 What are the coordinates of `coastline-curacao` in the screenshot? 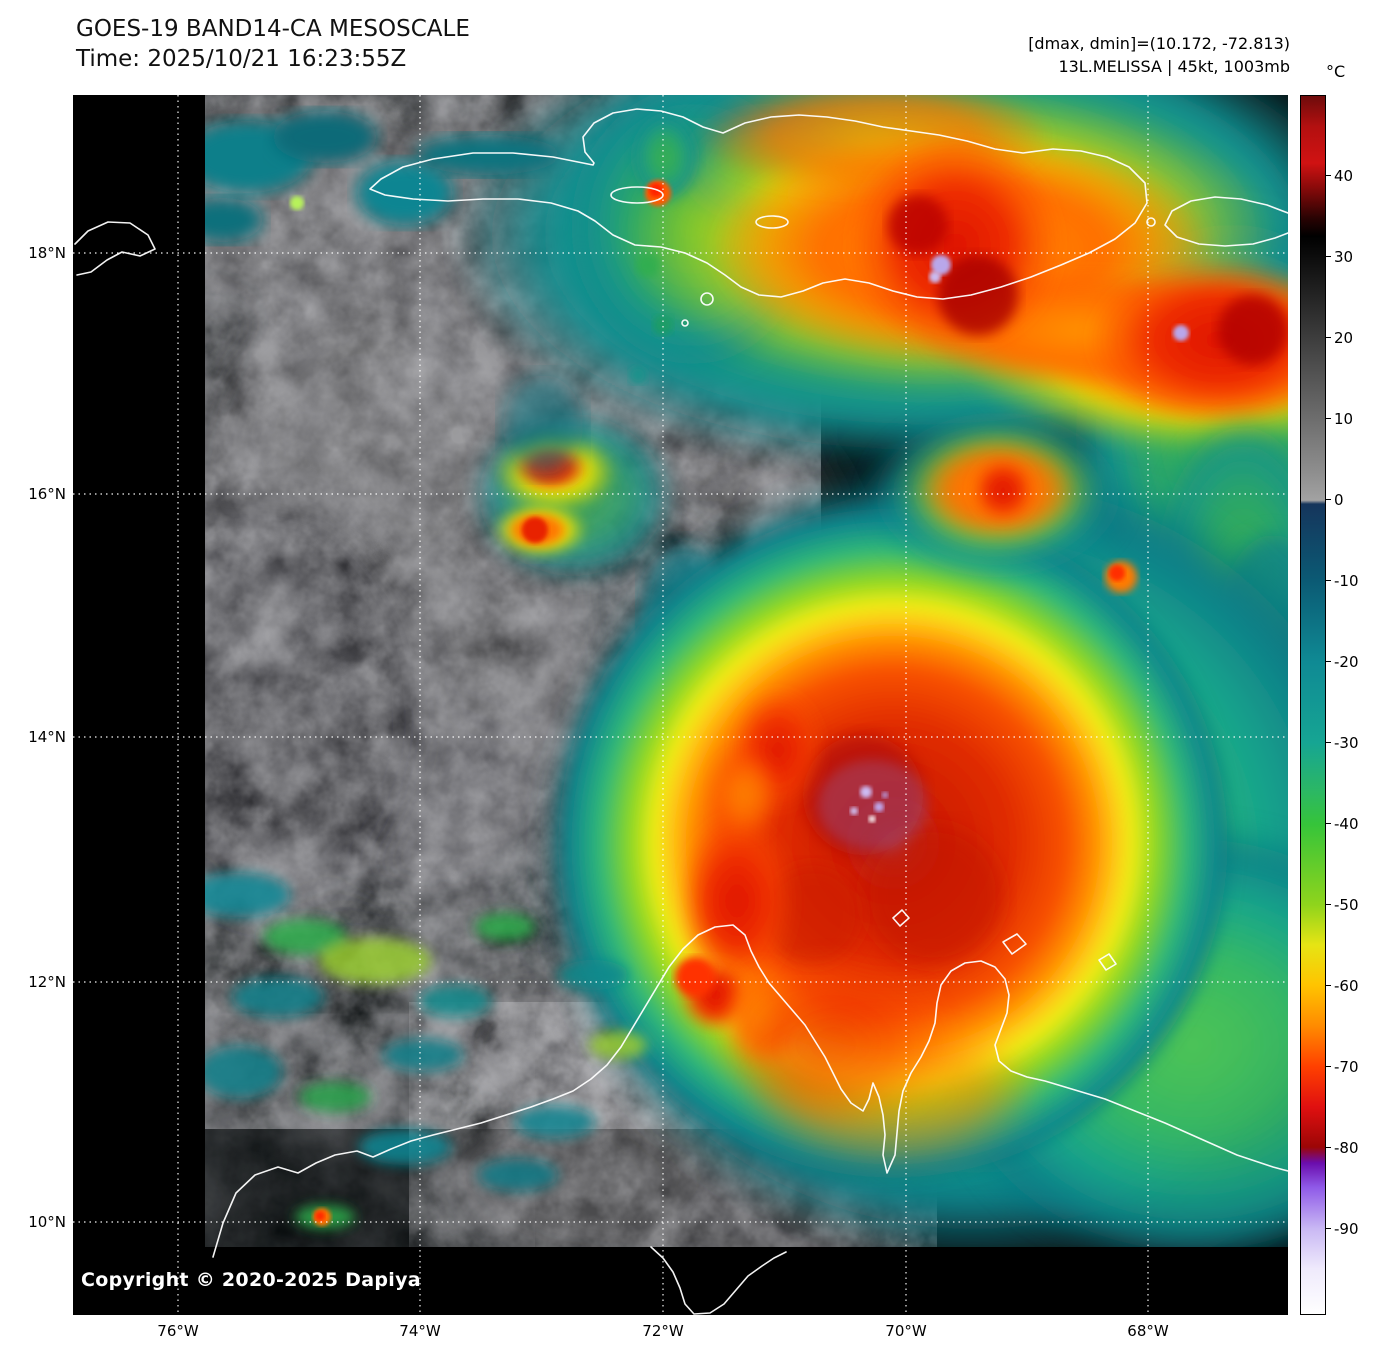 It's located at (1014, 944).